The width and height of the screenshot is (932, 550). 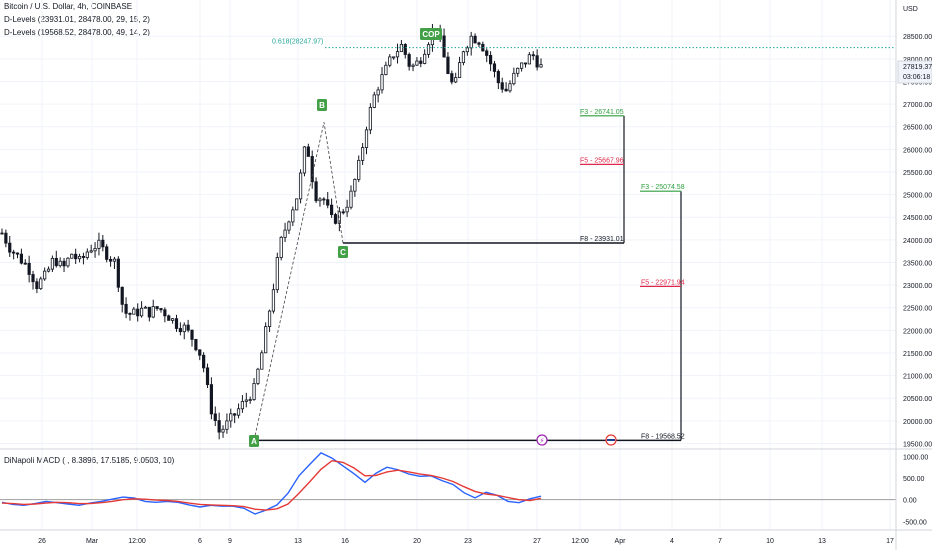 I want to click on current-price-box, so click(x=914, y=72).